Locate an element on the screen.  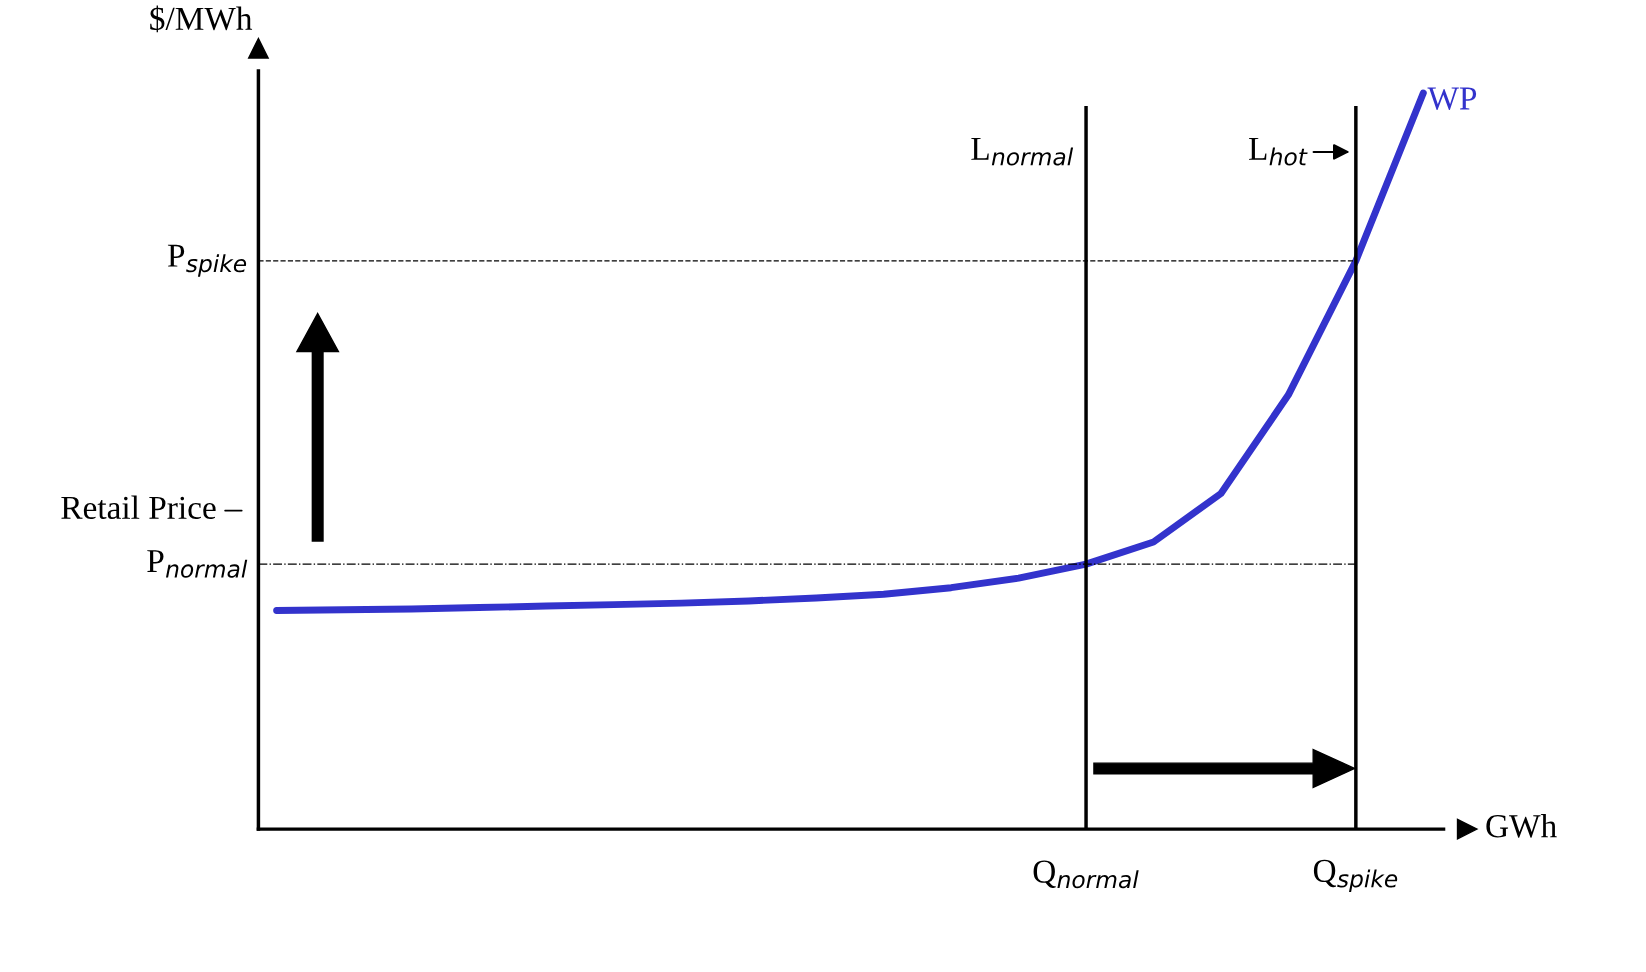
ref-line-label: L$_{hot}$ is located at coordinates (1278, 151).